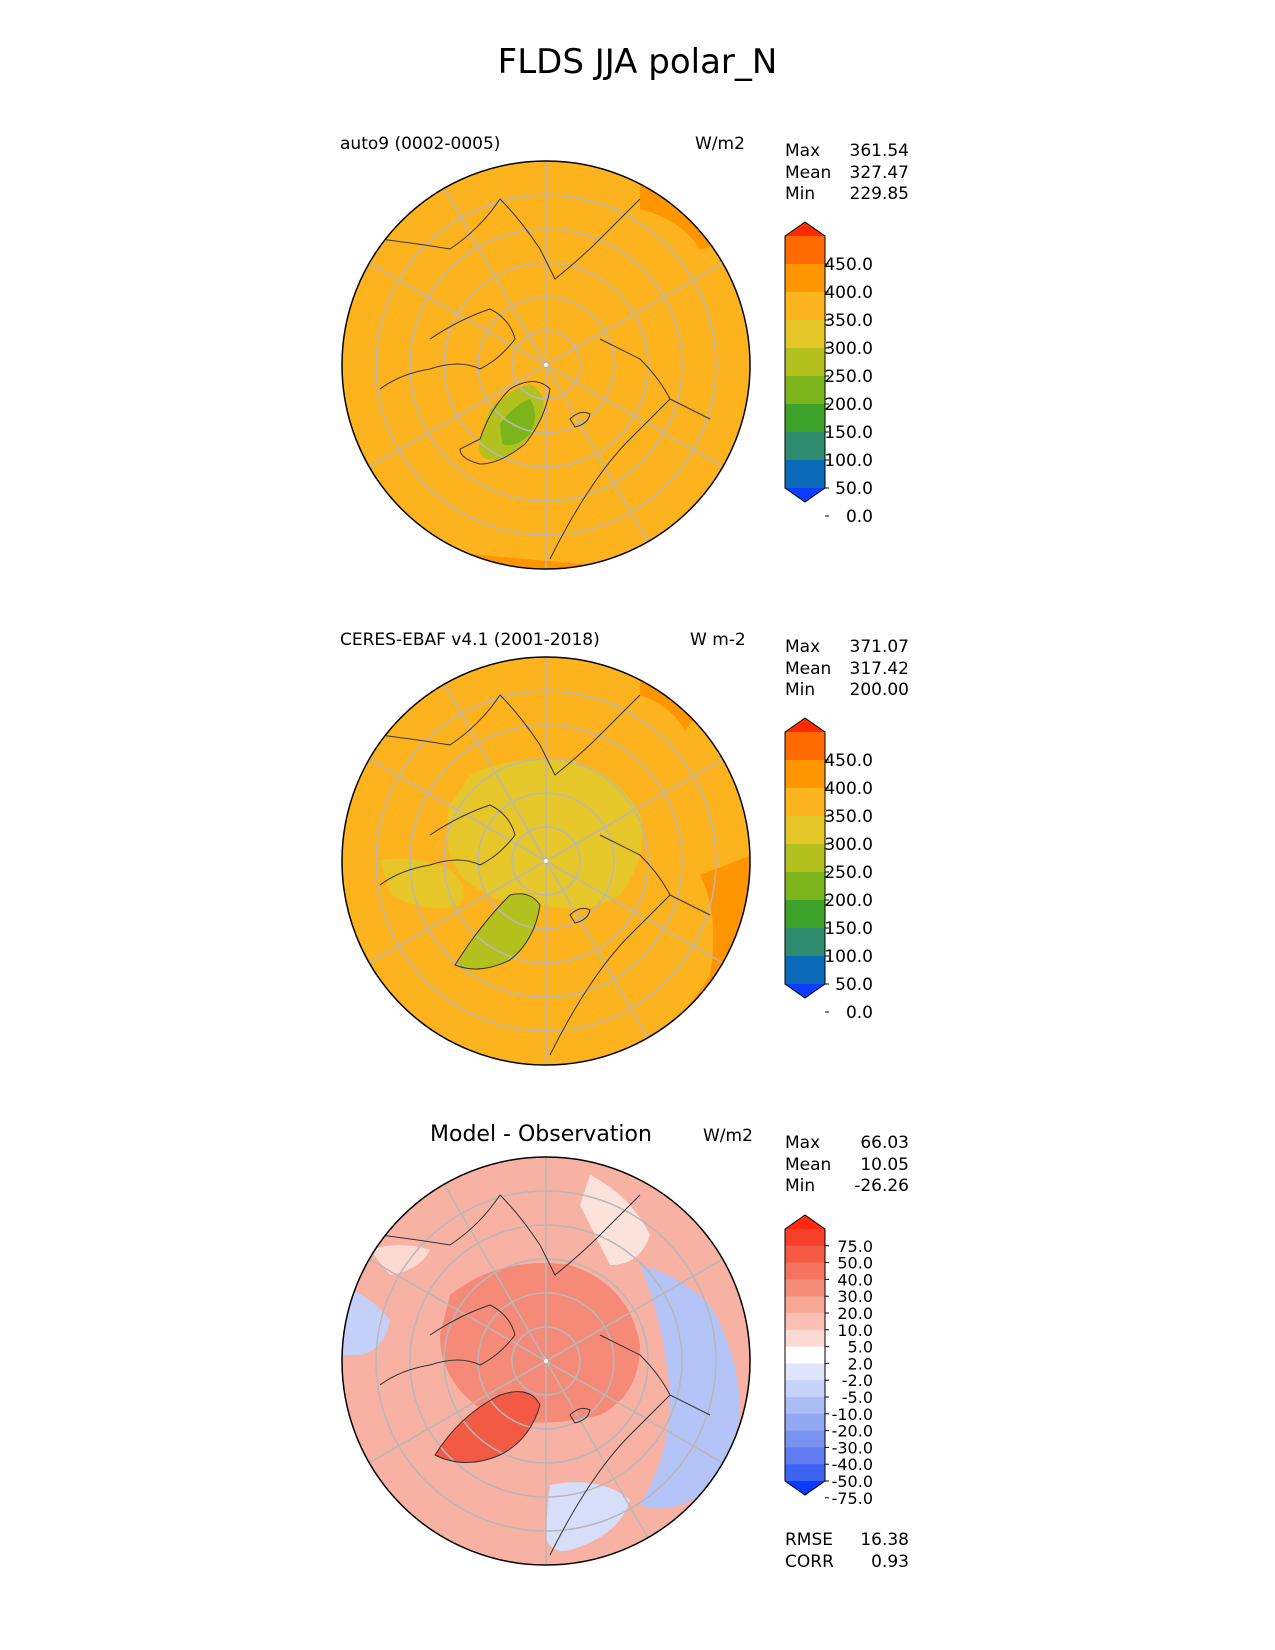  What do you see at coordinates (852, 1431) in the screenshot?
I see `colorbar-tick-label: -20.0` at bounding box center [852, 1431].